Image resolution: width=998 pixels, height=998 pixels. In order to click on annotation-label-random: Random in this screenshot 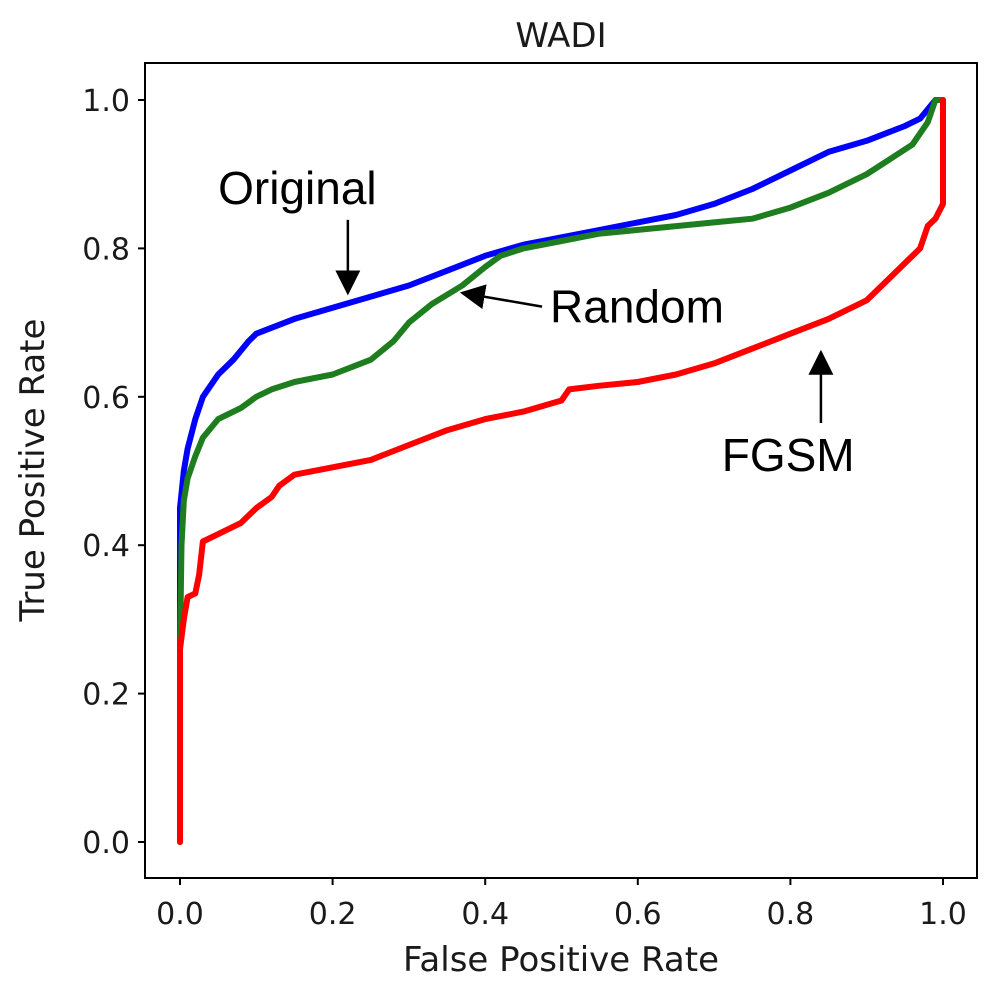, I will do `click(637, 307)`.